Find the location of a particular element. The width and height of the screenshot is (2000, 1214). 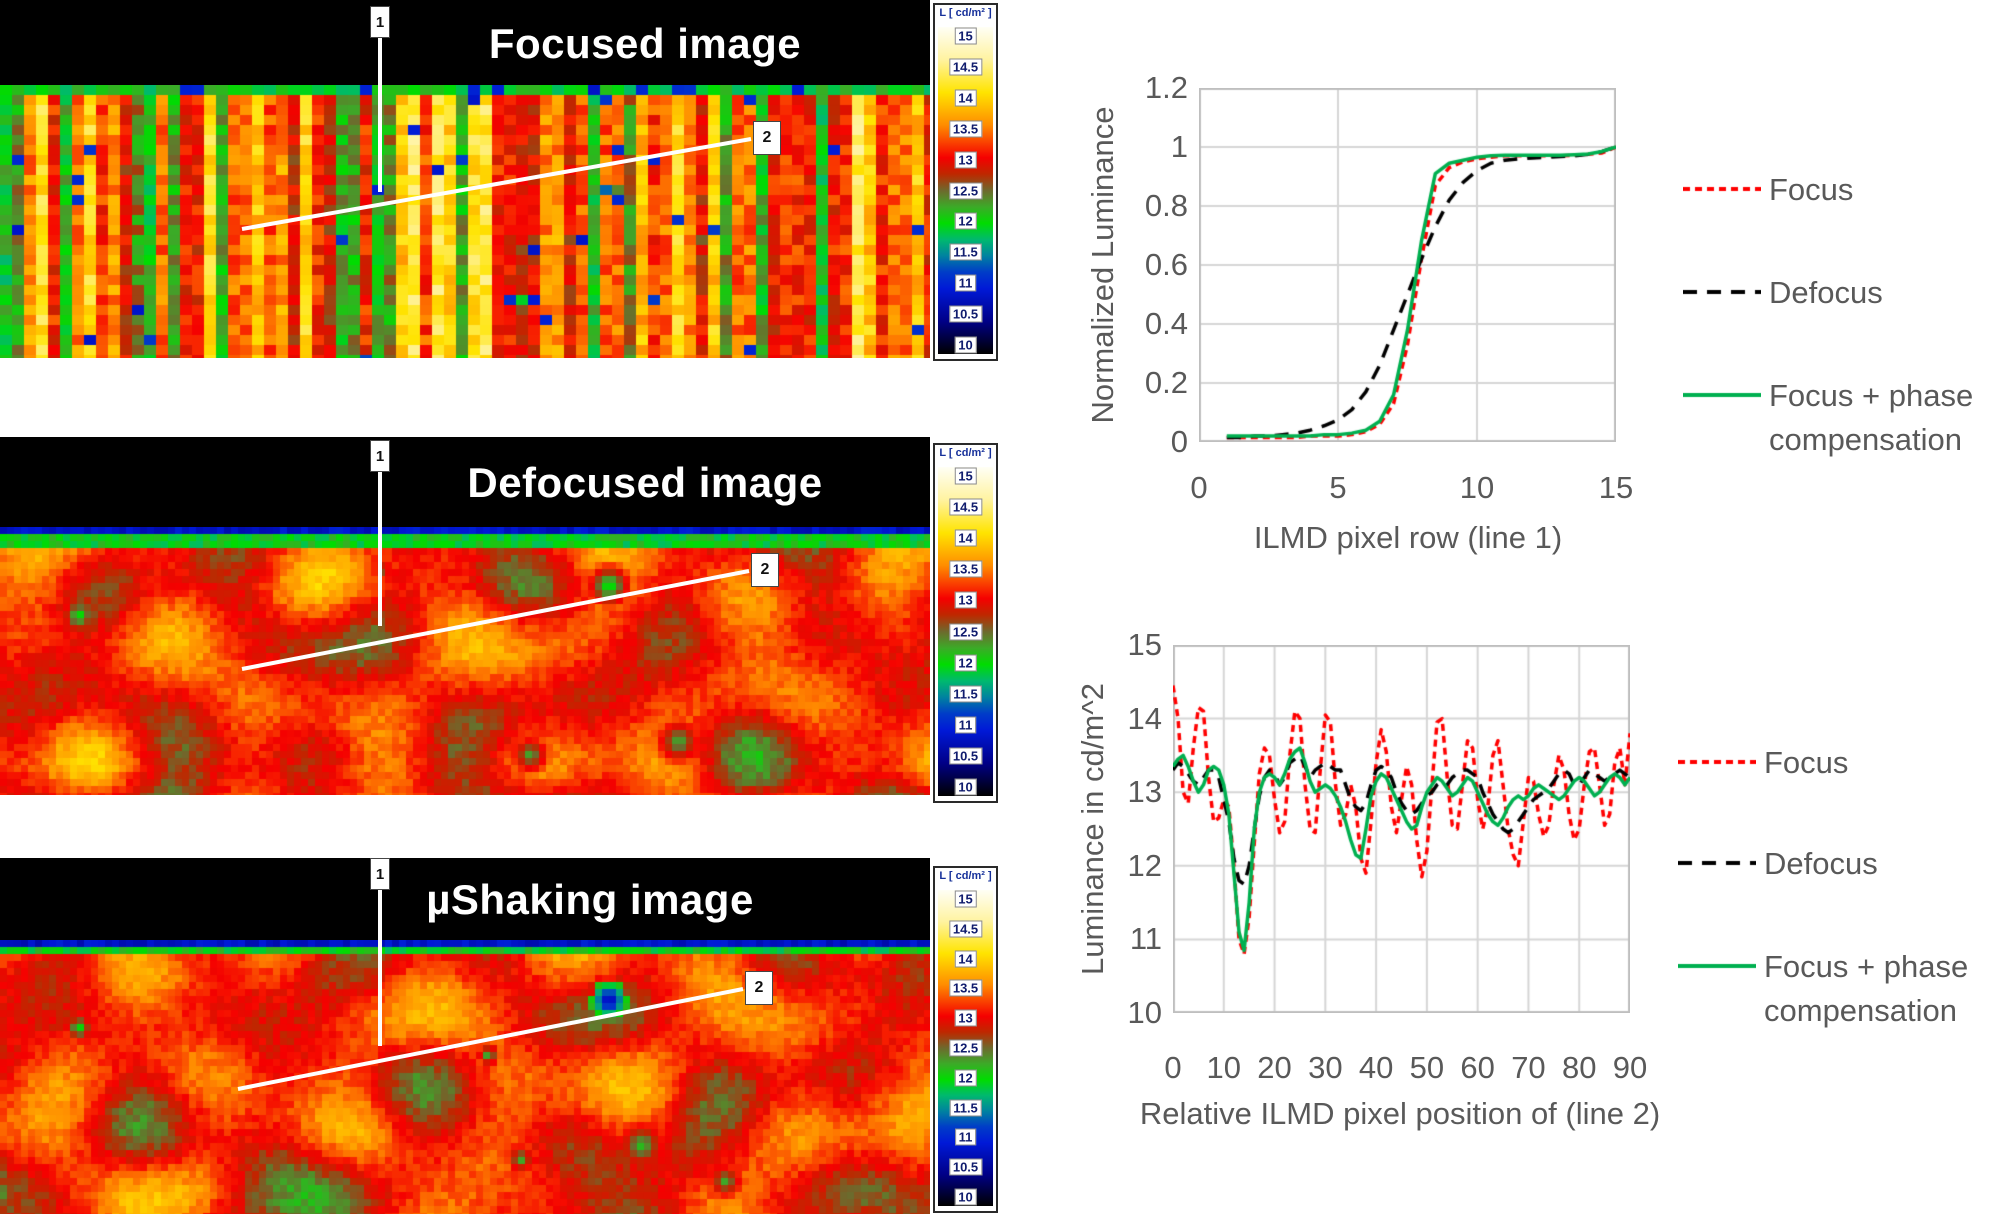

x-tick-label: 60 is located at coordinates (1477, 1067).